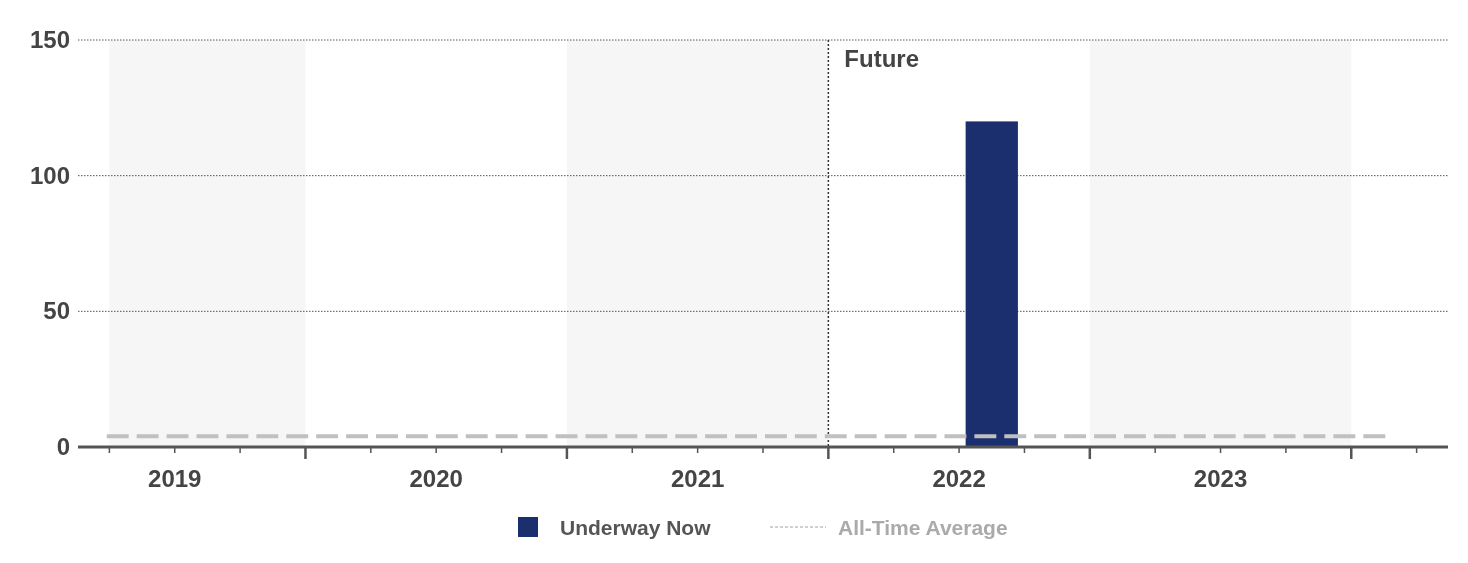 Image resolution: width=1468 pixels, height=563 pixels. Describe the element at coordinates (923, 527) in the screenshot. I see `legend-label: All-Time Average` at that location.